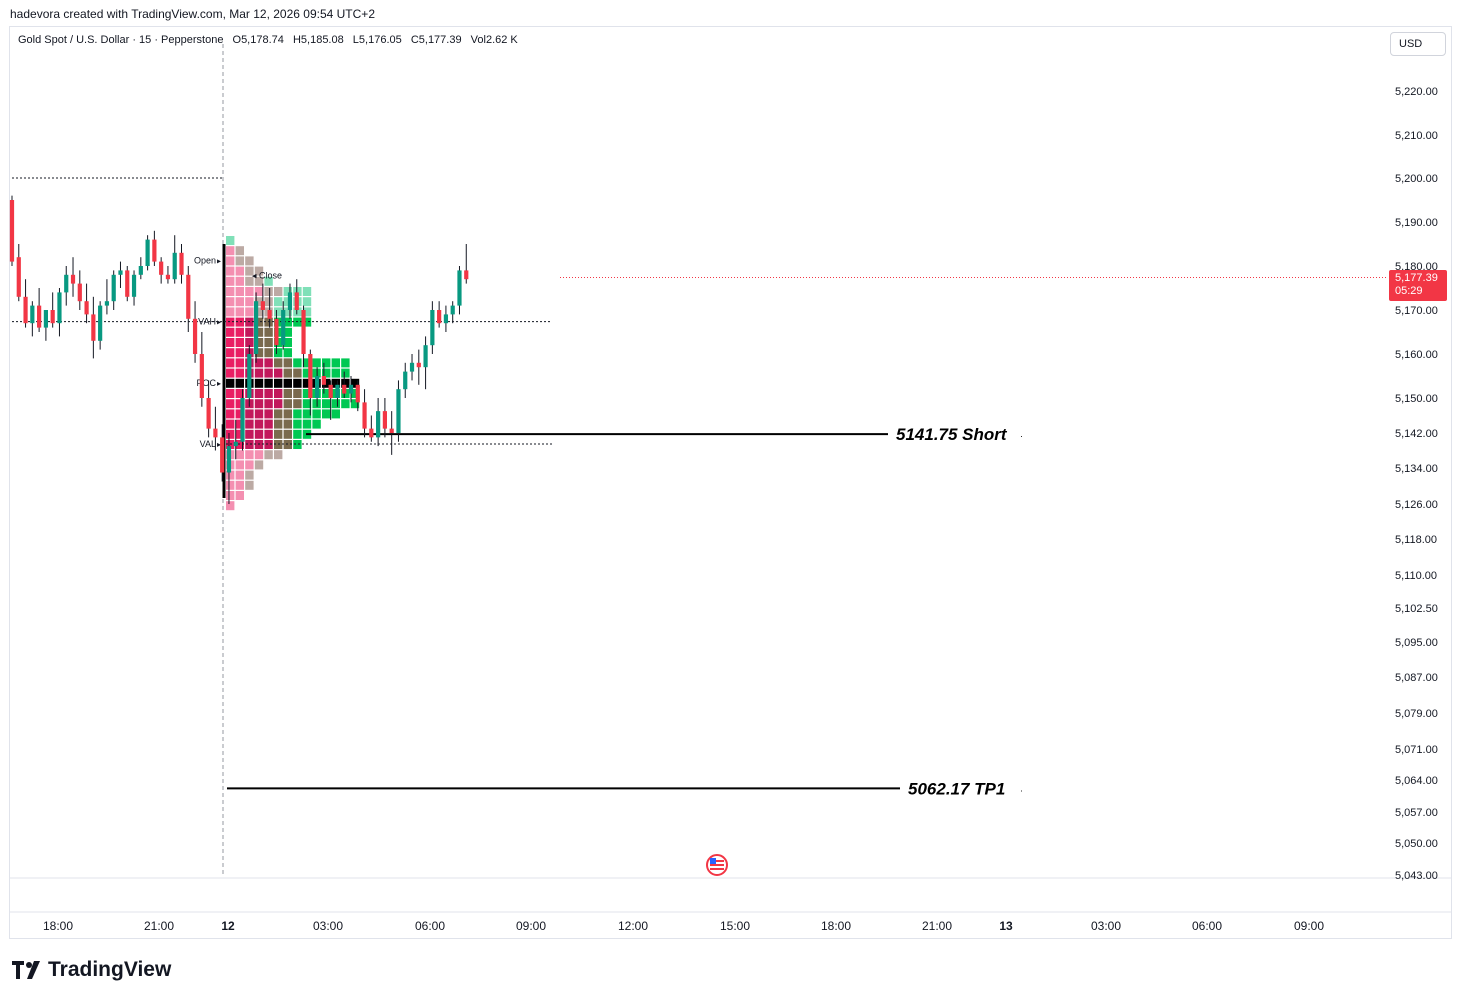 This screenshot has width=1462, height=1000. I want to click on last-price-tag: 5,177.39 05:29, so click(1418, 285).